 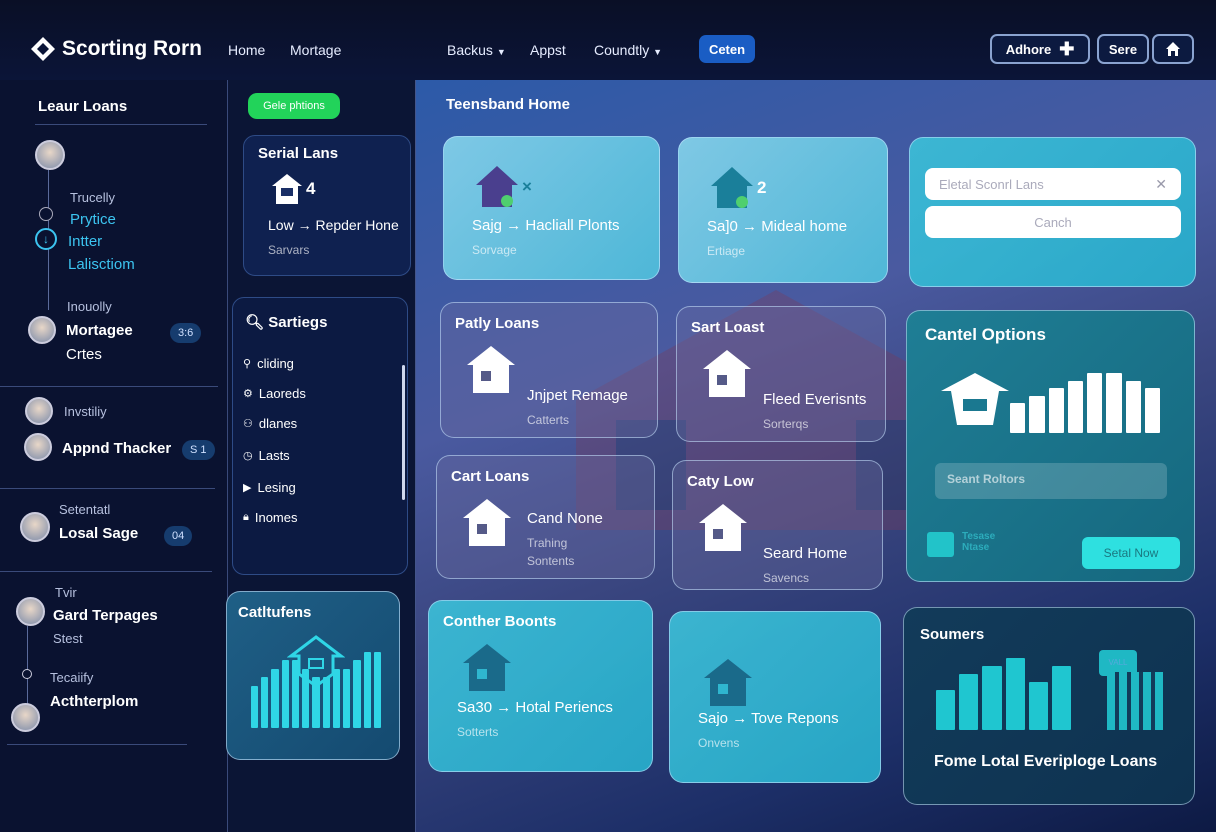 I want to click on set-now-button: Setal Now, so click(x=1131, y=553).